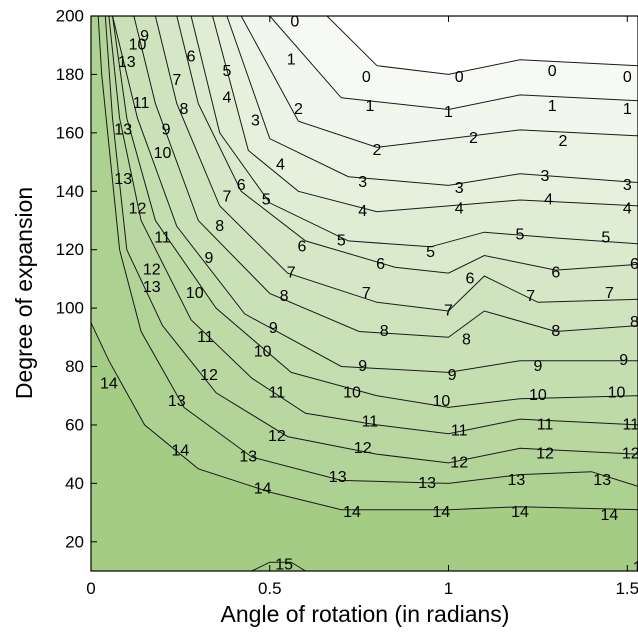  Describe the element at coordinates (626, 588) in the screenshot. I see `x-tick-label: 1.5` at that location.